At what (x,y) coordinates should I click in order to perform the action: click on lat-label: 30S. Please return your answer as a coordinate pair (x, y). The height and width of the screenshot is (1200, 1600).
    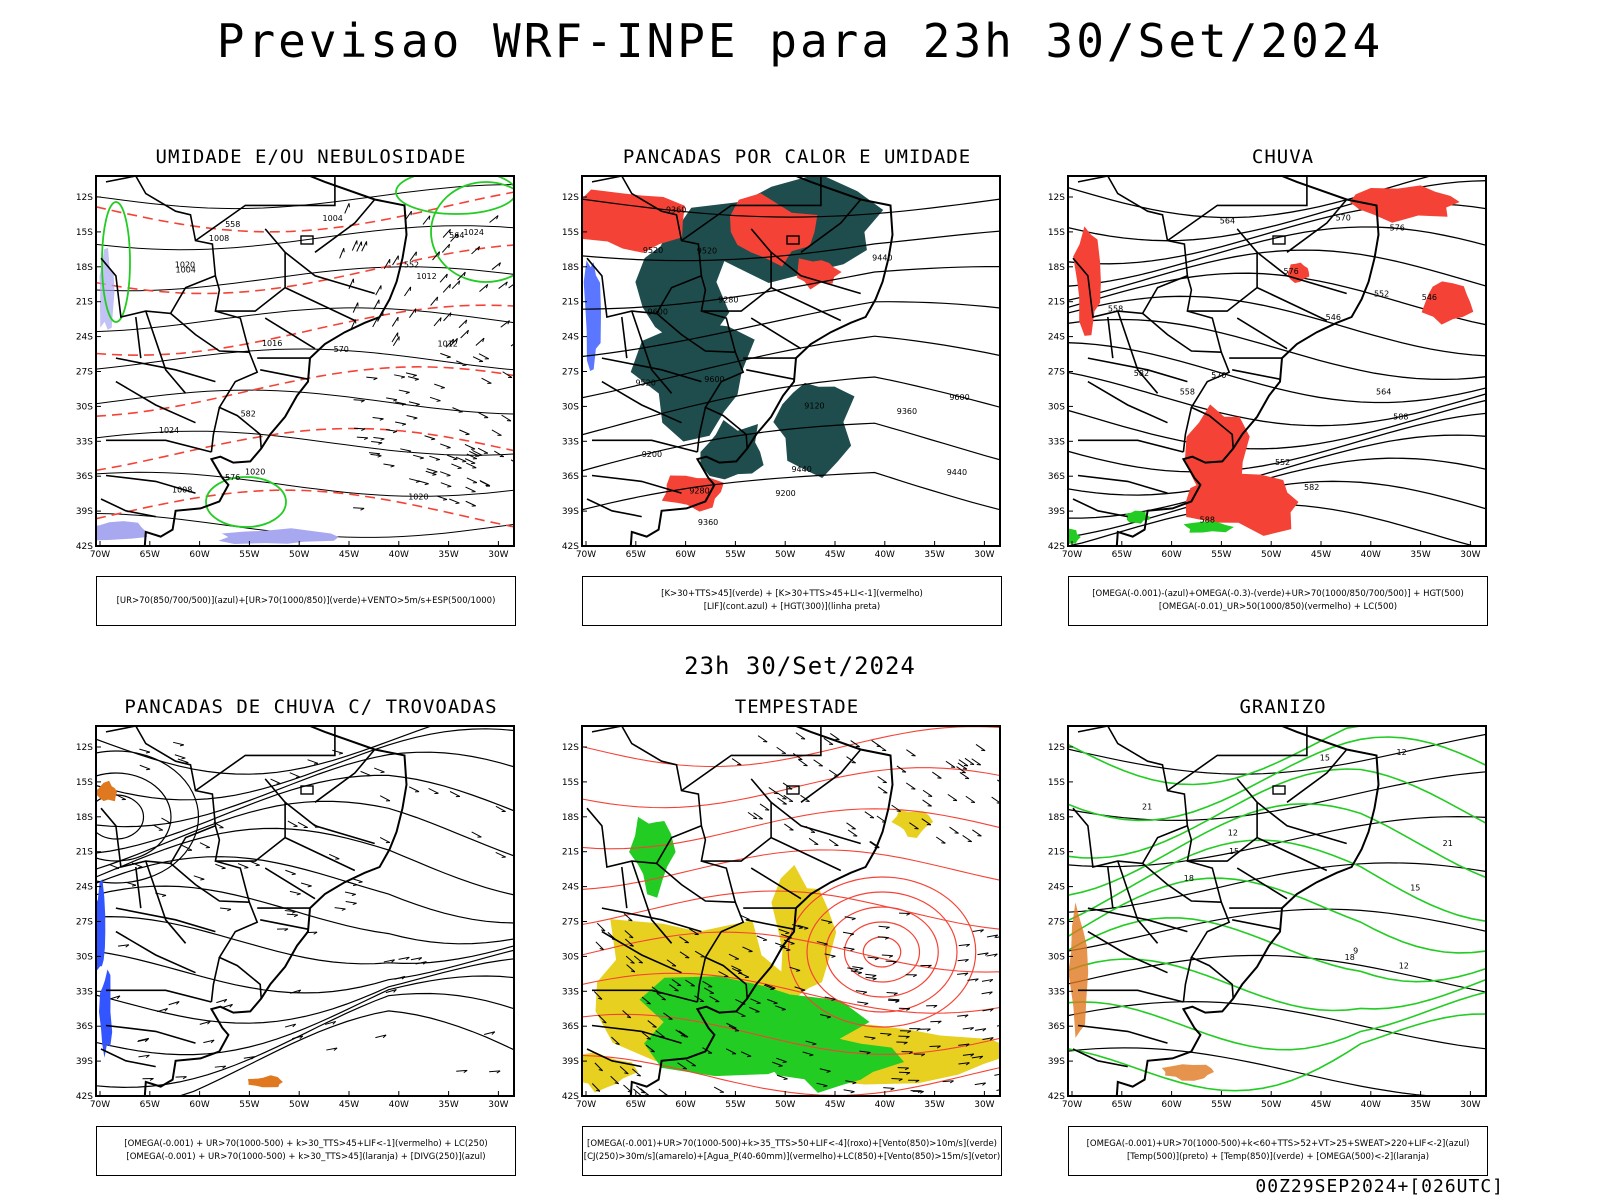
    Looking at the image, I should click on (1056, 407).